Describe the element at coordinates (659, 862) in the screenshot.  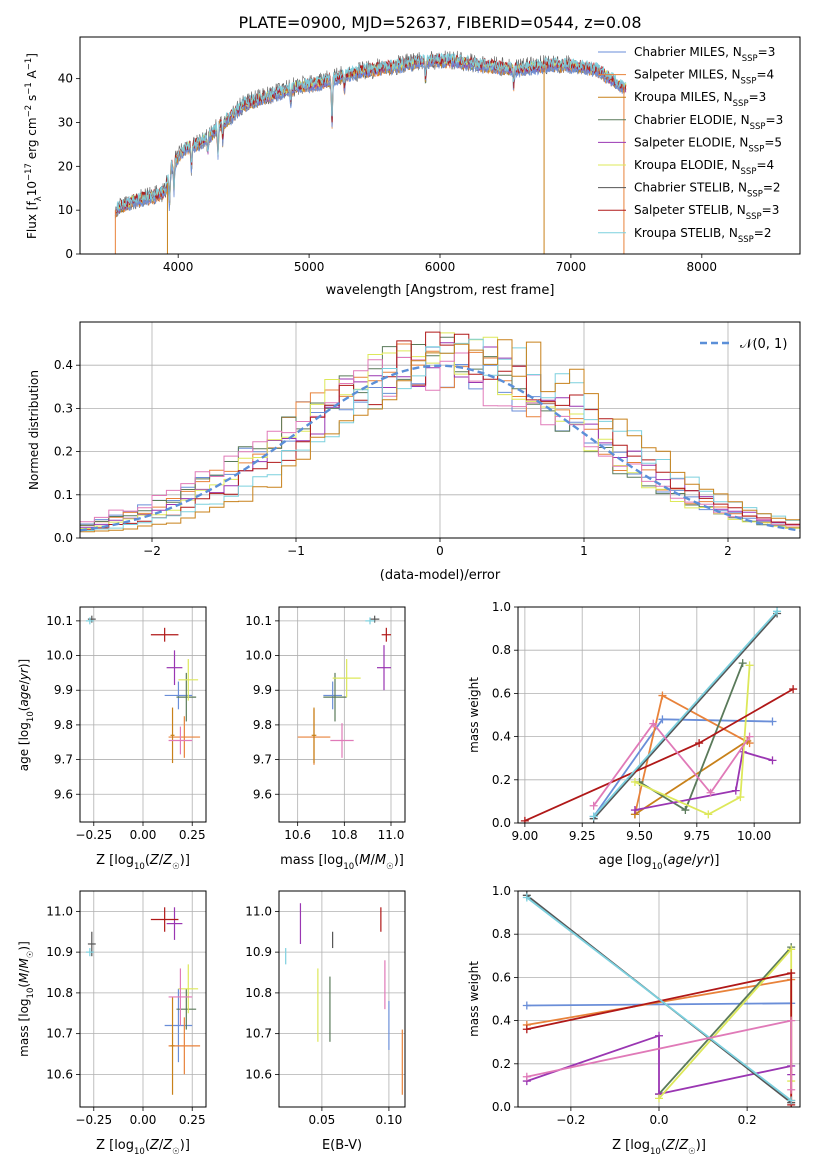
I see `x-axis-label: age [log10(age/yr)]` at that location.